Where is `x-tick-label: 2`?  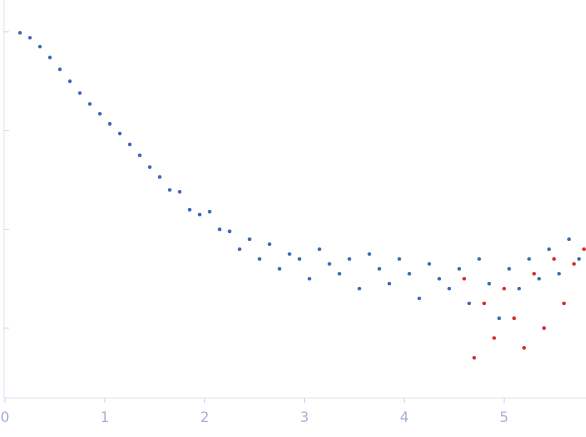
x-tick-label: 2 is located at coordinates (204, 418).